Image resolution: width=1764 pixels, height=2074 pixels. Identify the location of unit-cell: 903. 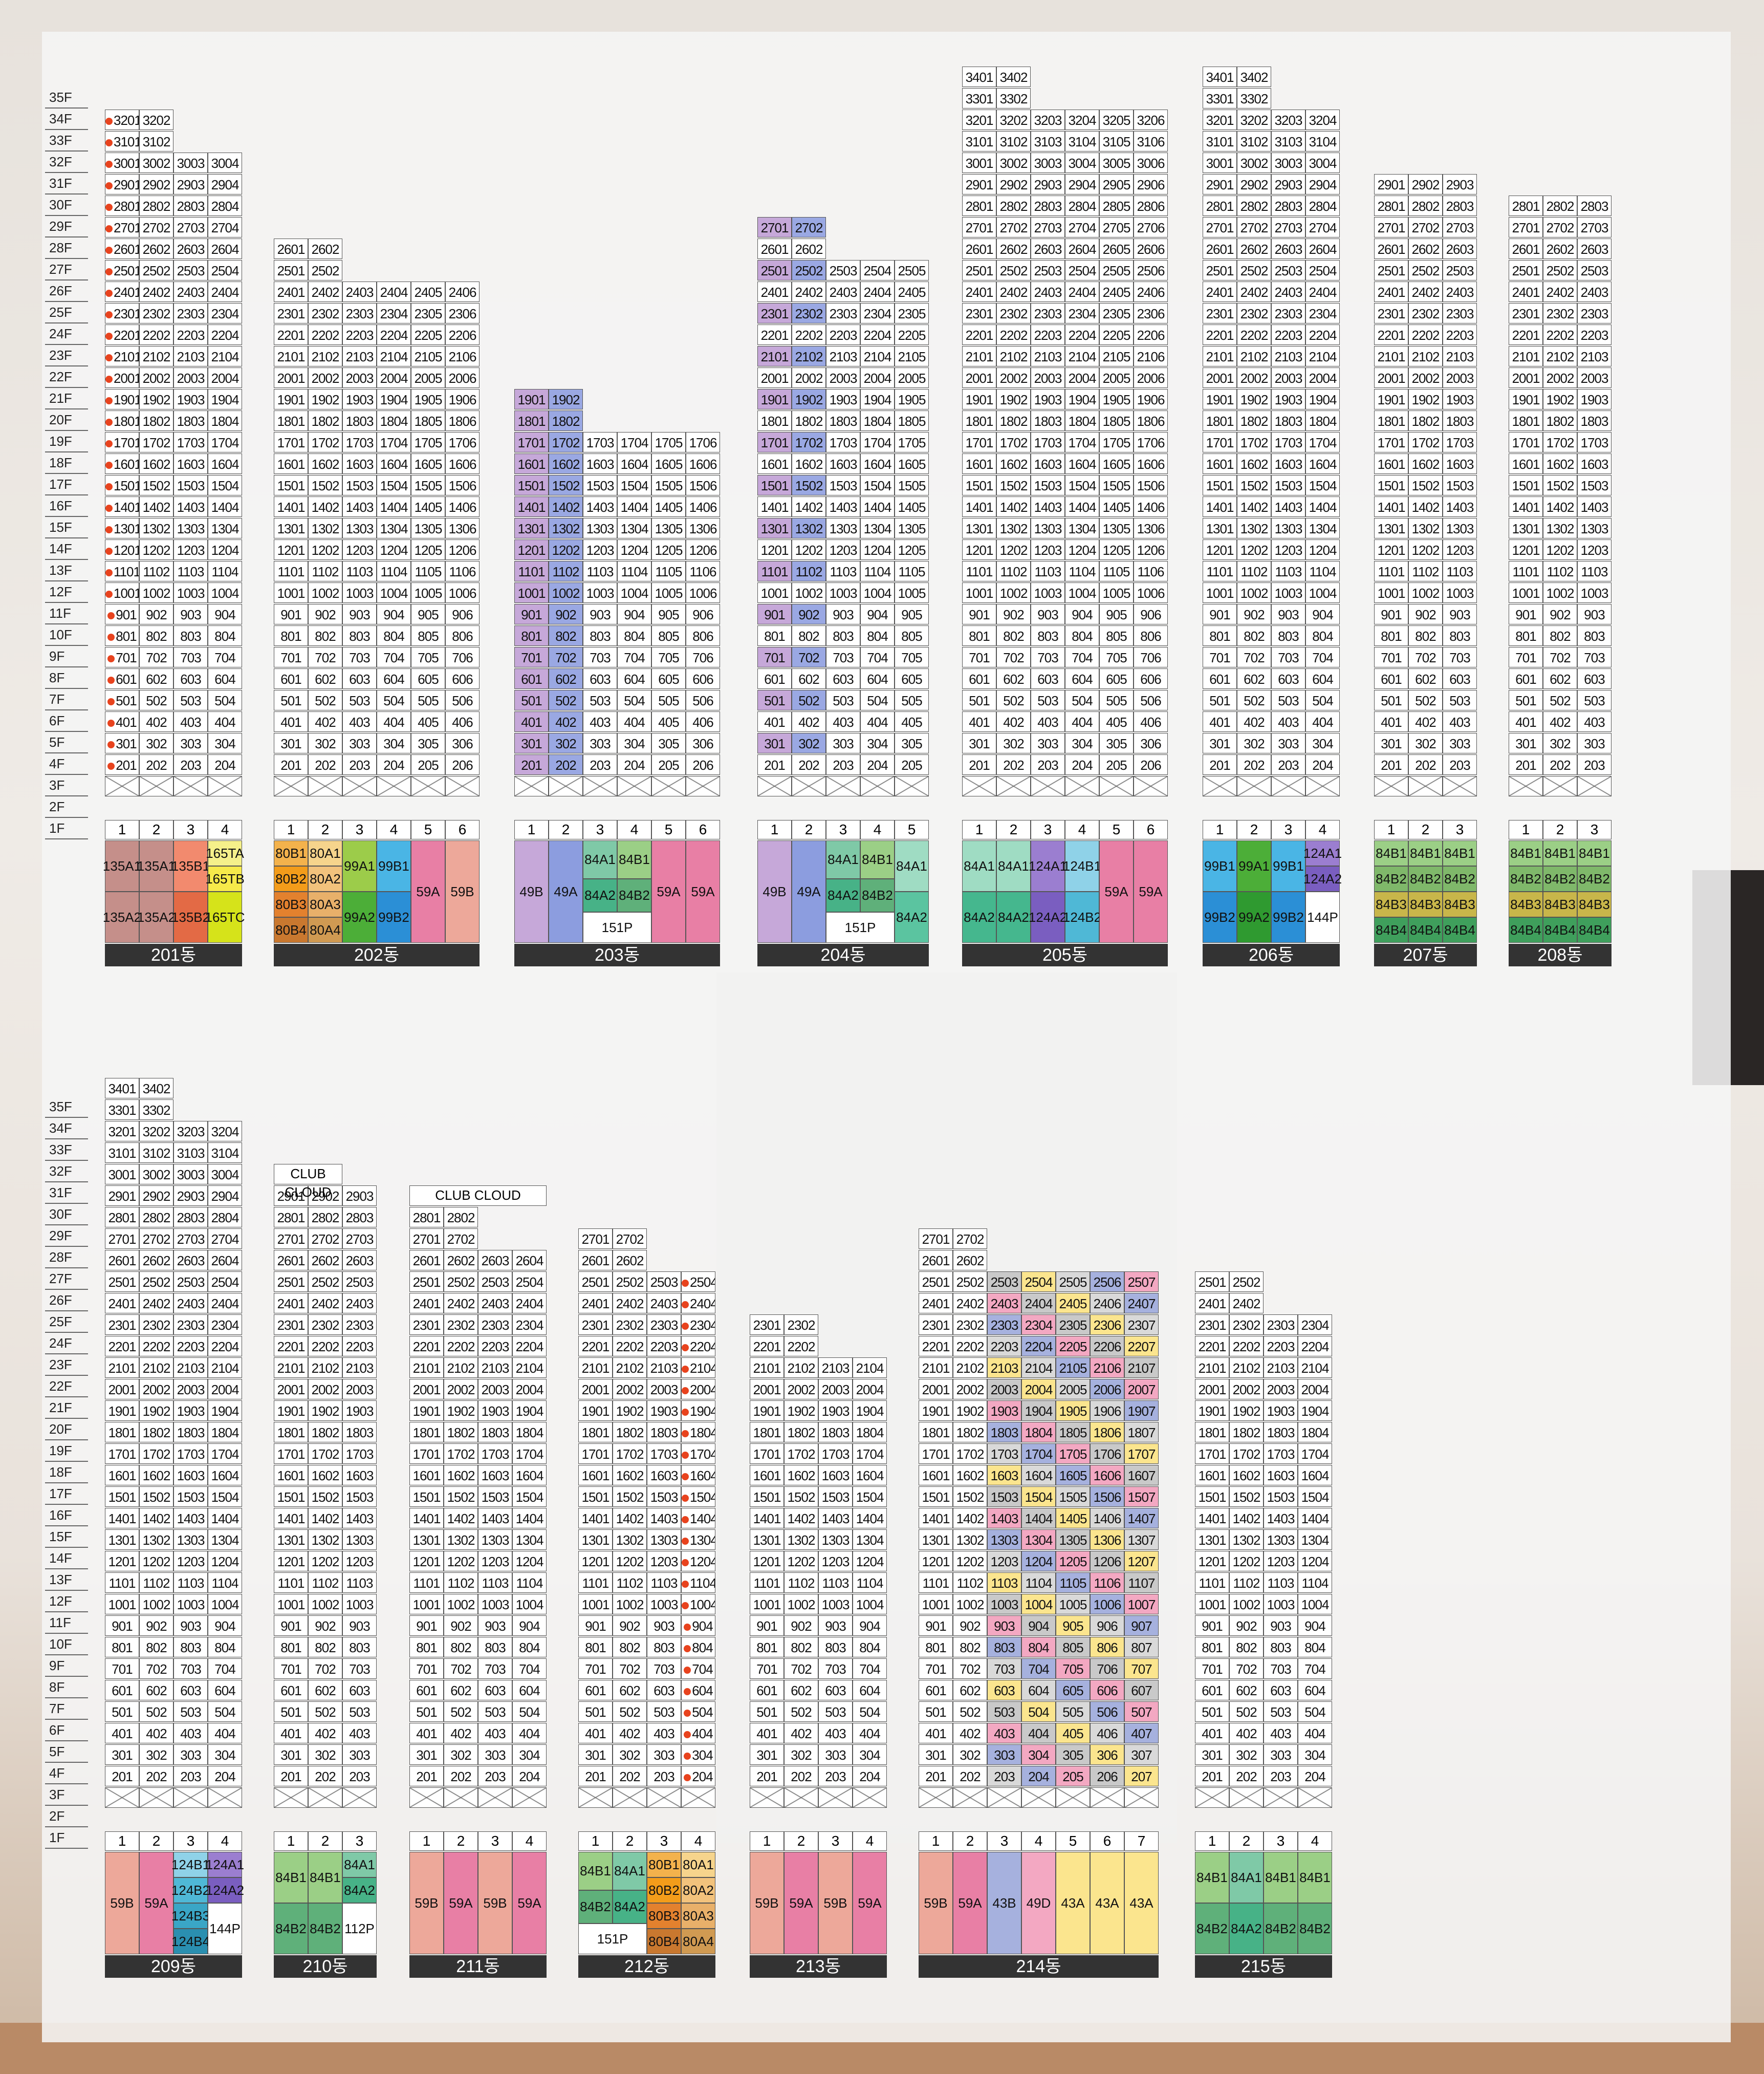
(495, 1625).